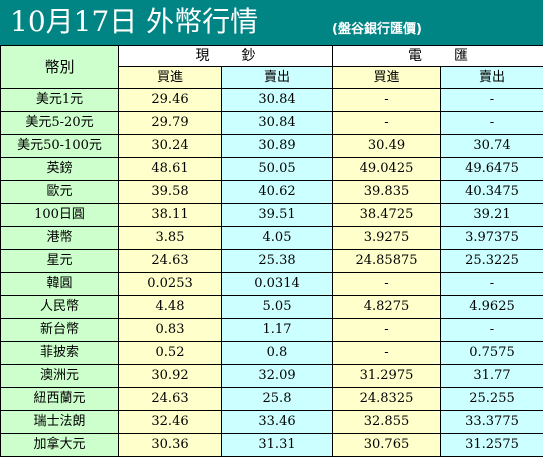 Image resolution: width=543 pixels, height=457 pixels. Describe the element at coordinates (277, 330) in the screenshot. I see `cash-sell-cell: 1.17` at that location.